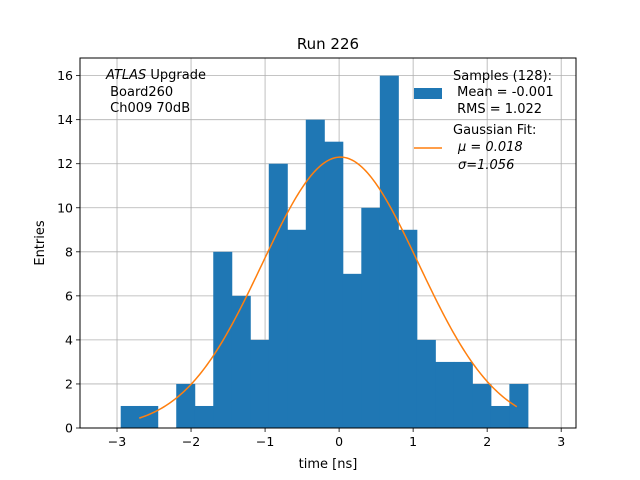  Describe the element at coordinates (328, 464) in the screenshot. I see `x-axis-label: time [ns]` at that location.